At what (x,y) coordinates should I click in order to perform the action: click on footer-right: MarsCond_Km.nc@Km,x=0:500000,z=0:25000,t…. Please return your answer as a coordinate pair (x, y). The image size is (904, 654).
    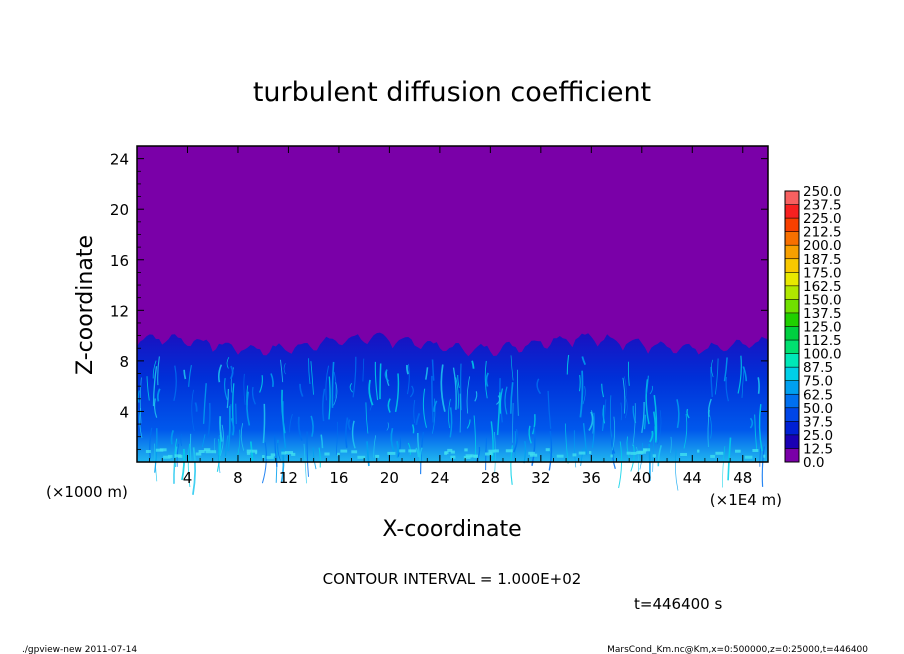
    Looking at the image, I should click on (737, 649).